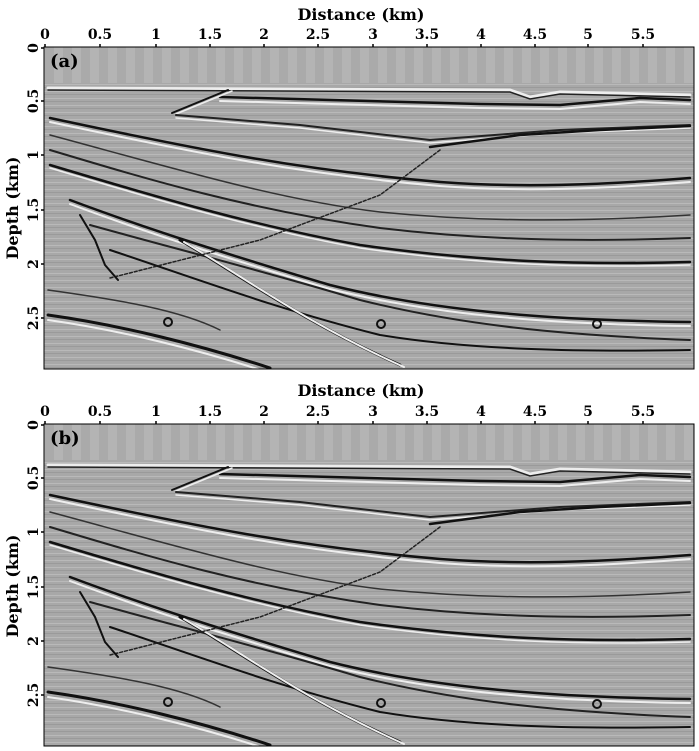 Image resolution: width=699 pixels, height=751 pixels. Describe the element at coordinates (34, 532) in the screenshot. I see `panel-b-y-tick-2: 1` at that location.